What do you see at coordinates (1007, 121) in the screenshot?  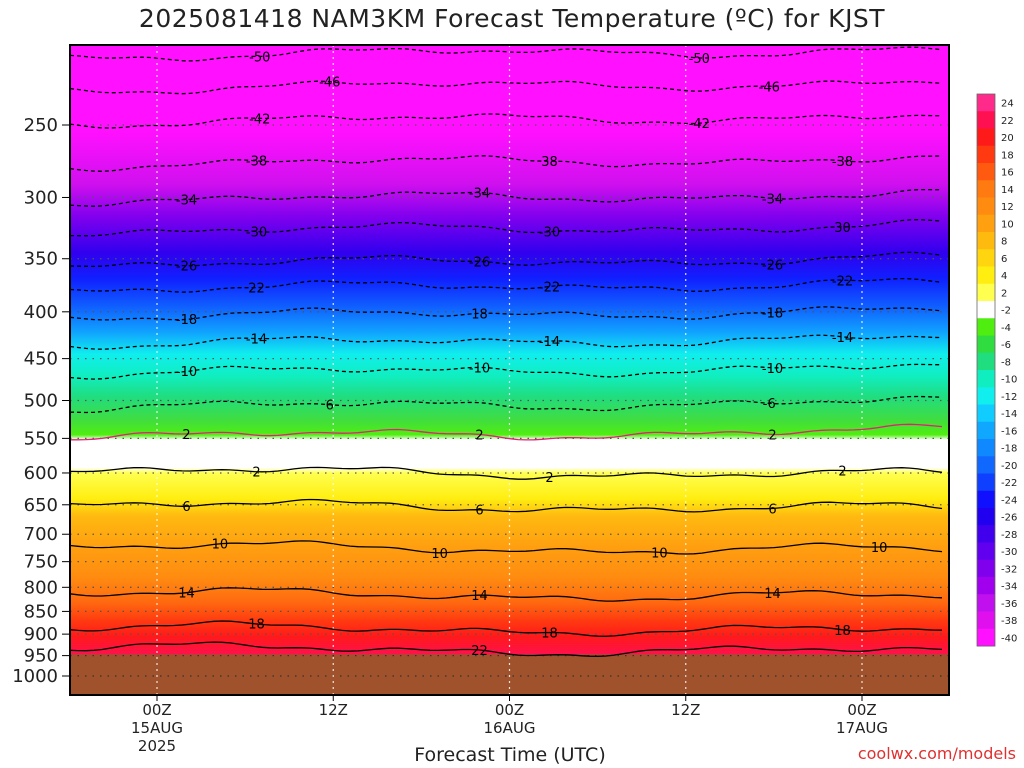 I see `colorbar-label: 22` at bounding box center [1007, 121].